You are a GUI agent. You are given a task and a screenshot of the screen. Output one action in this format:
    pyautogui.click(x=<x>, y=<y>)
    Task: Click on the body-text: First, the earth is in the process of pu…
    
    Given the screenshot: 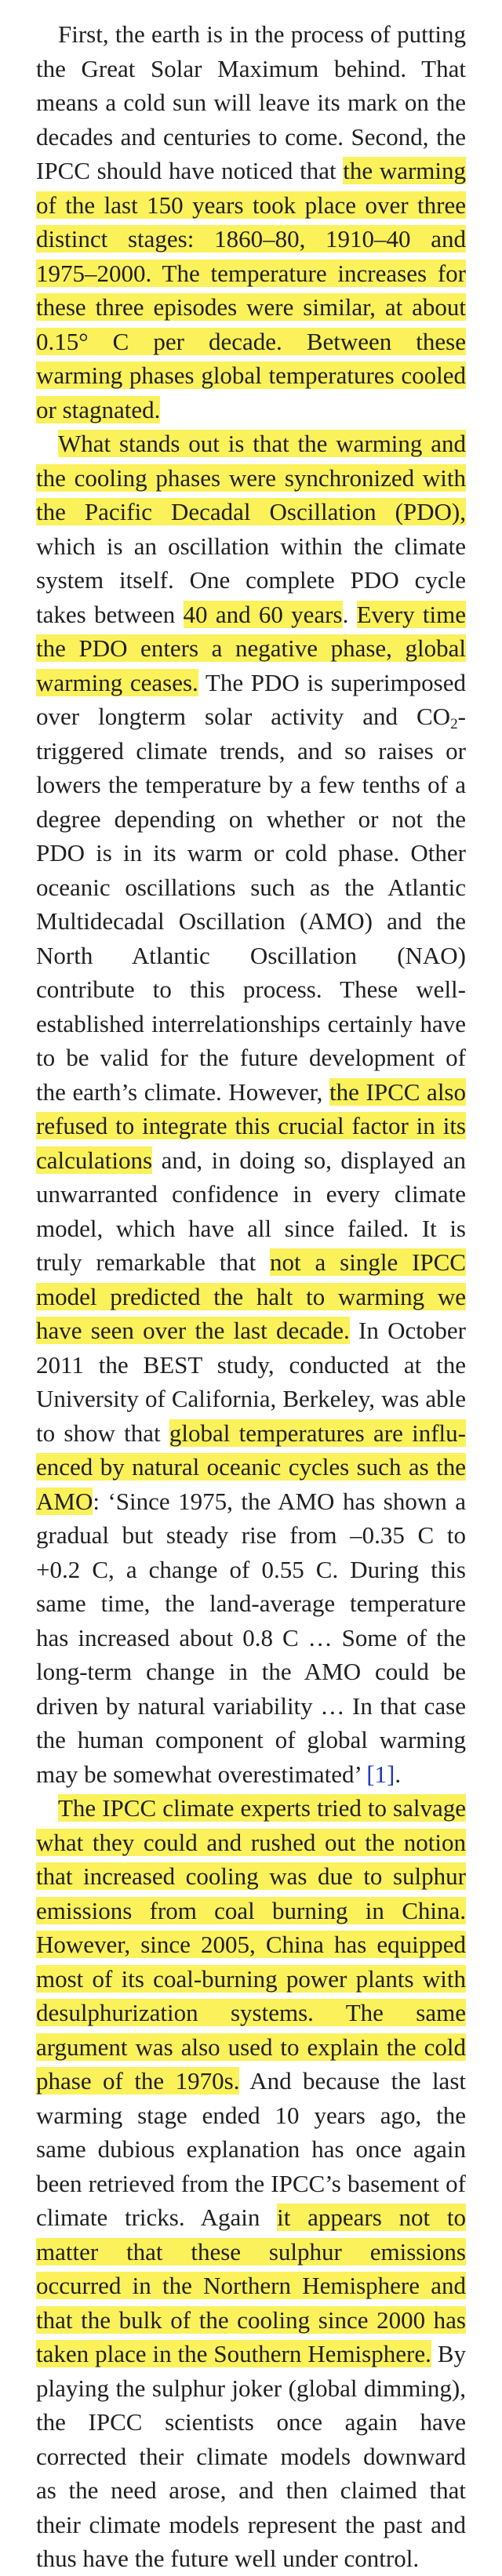 What is the action you would take?
    pyautogui.click(x=251, y=102)
    